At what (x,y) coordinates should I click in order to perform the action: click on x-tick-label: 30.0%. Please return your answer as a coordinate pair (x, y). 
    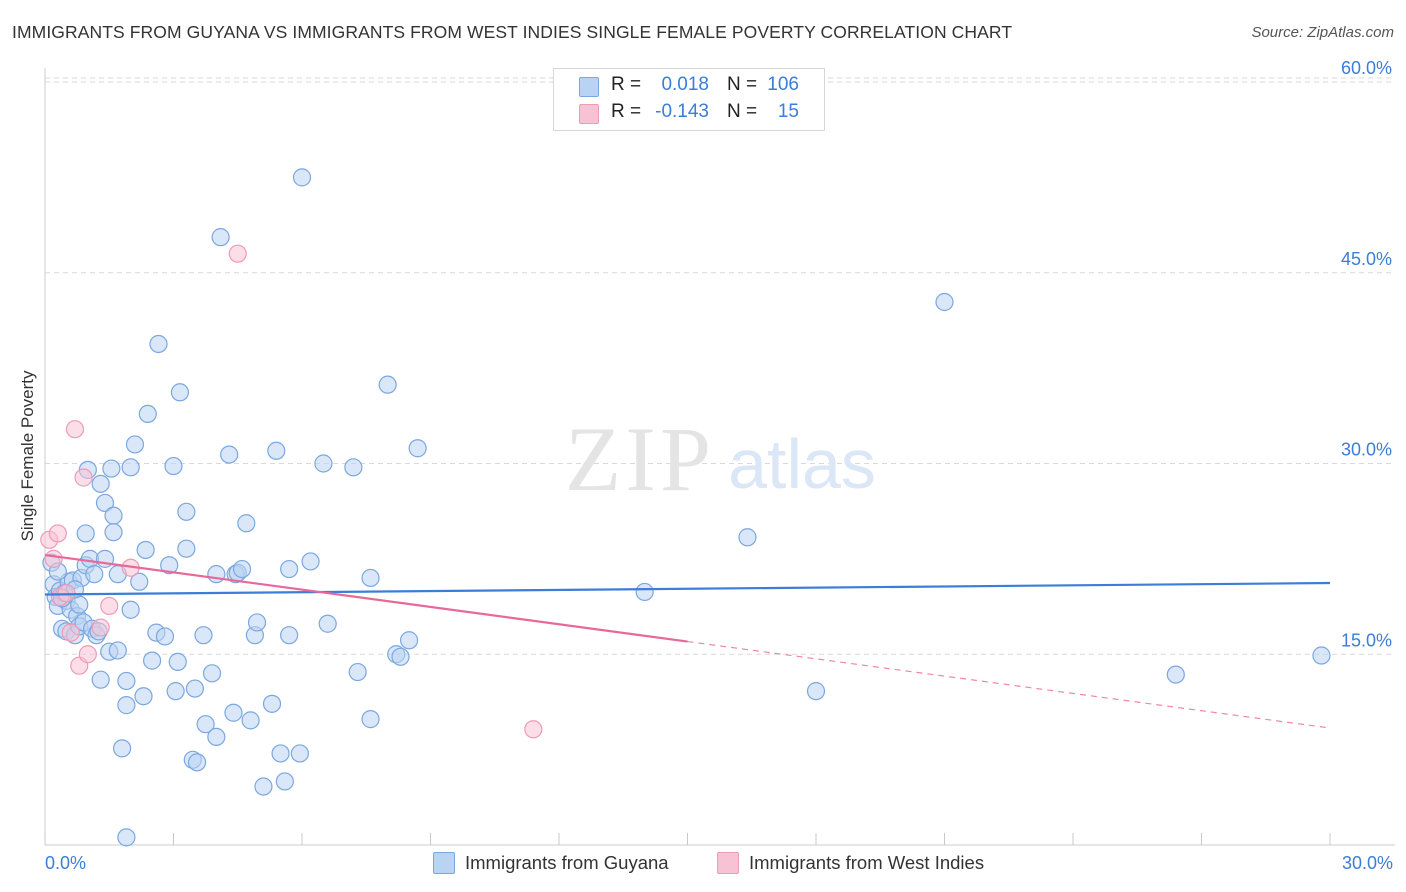
    Looking at the image, I should click on (1367, 863).